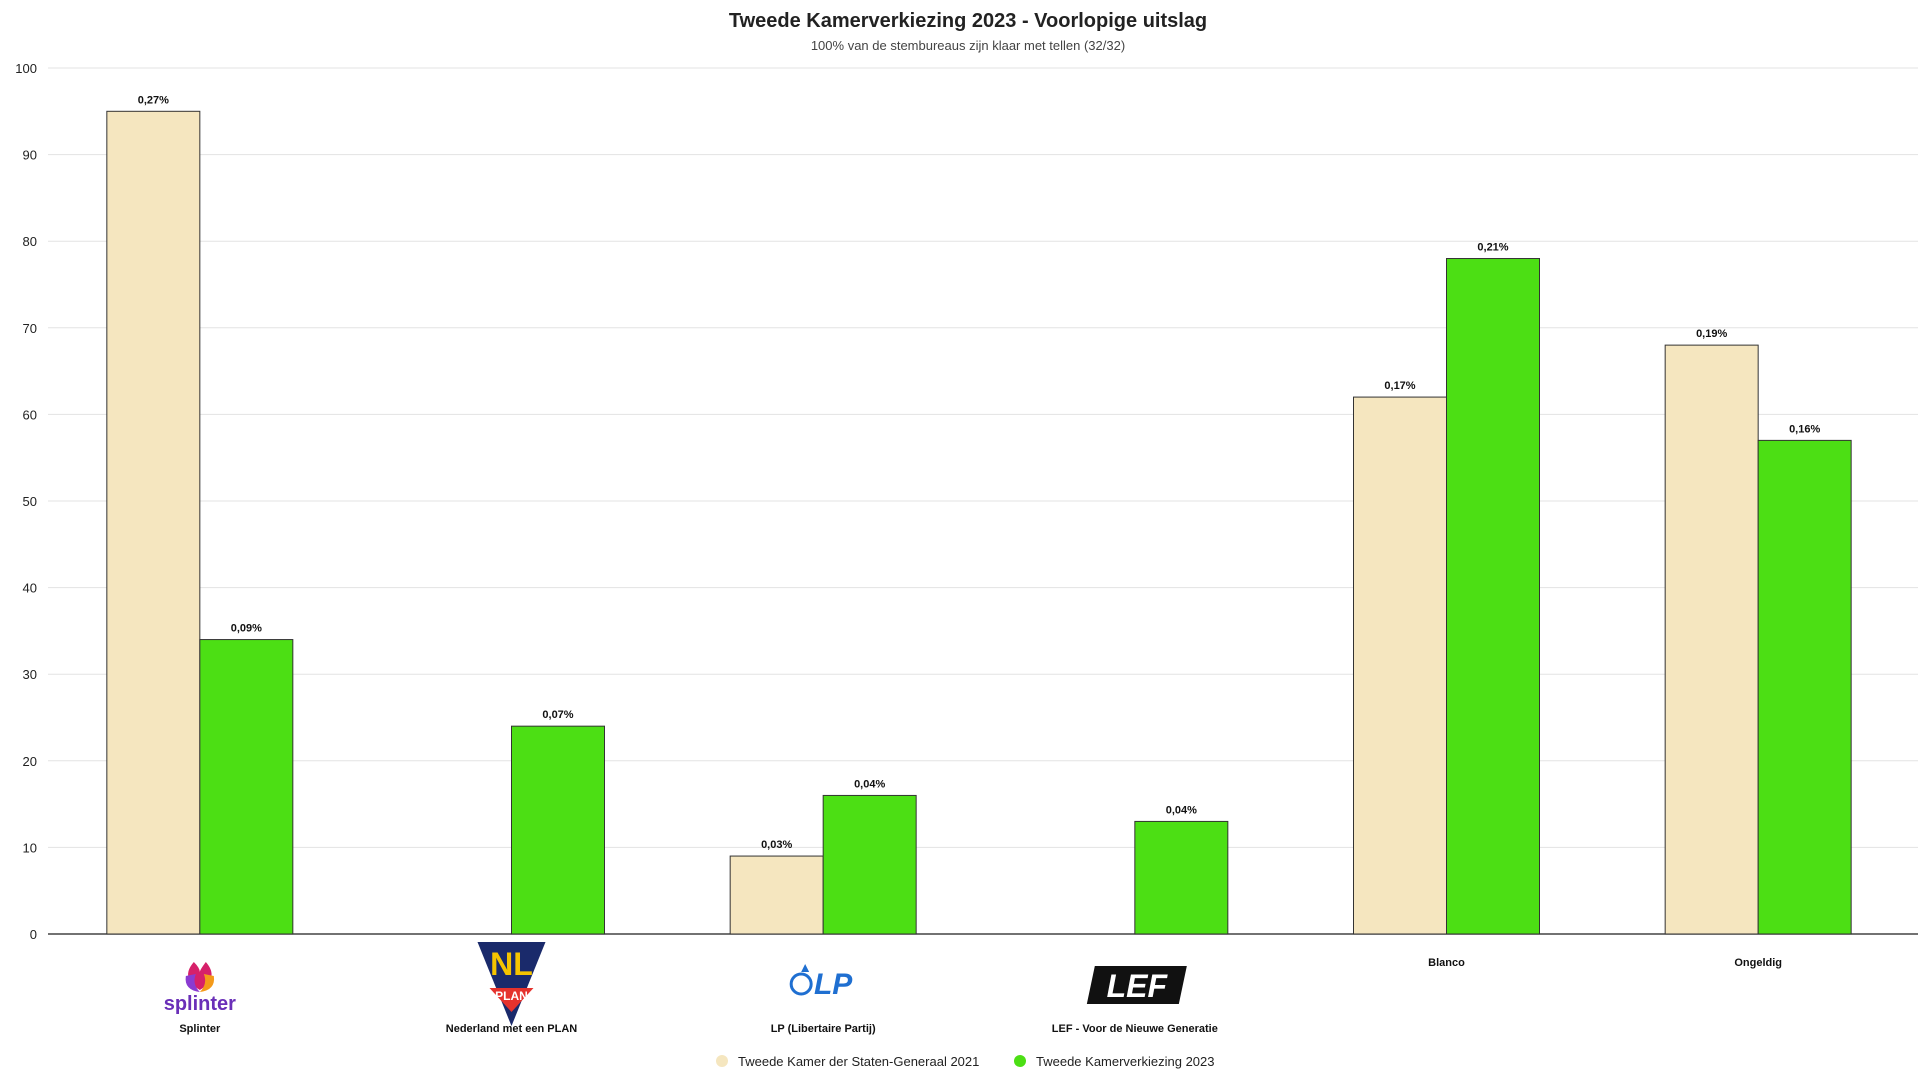 This screenshot has height=1085, width=1920. What do you see at coordinates (30, 155) in the screenshot?
I see `y-tick-label: 90` at bounding box center [30, 155].